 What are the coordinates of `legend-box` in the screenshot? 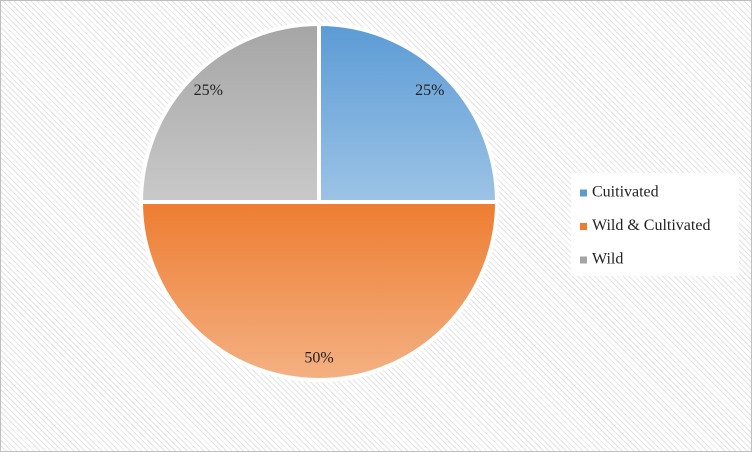 It's located at (655, 224).